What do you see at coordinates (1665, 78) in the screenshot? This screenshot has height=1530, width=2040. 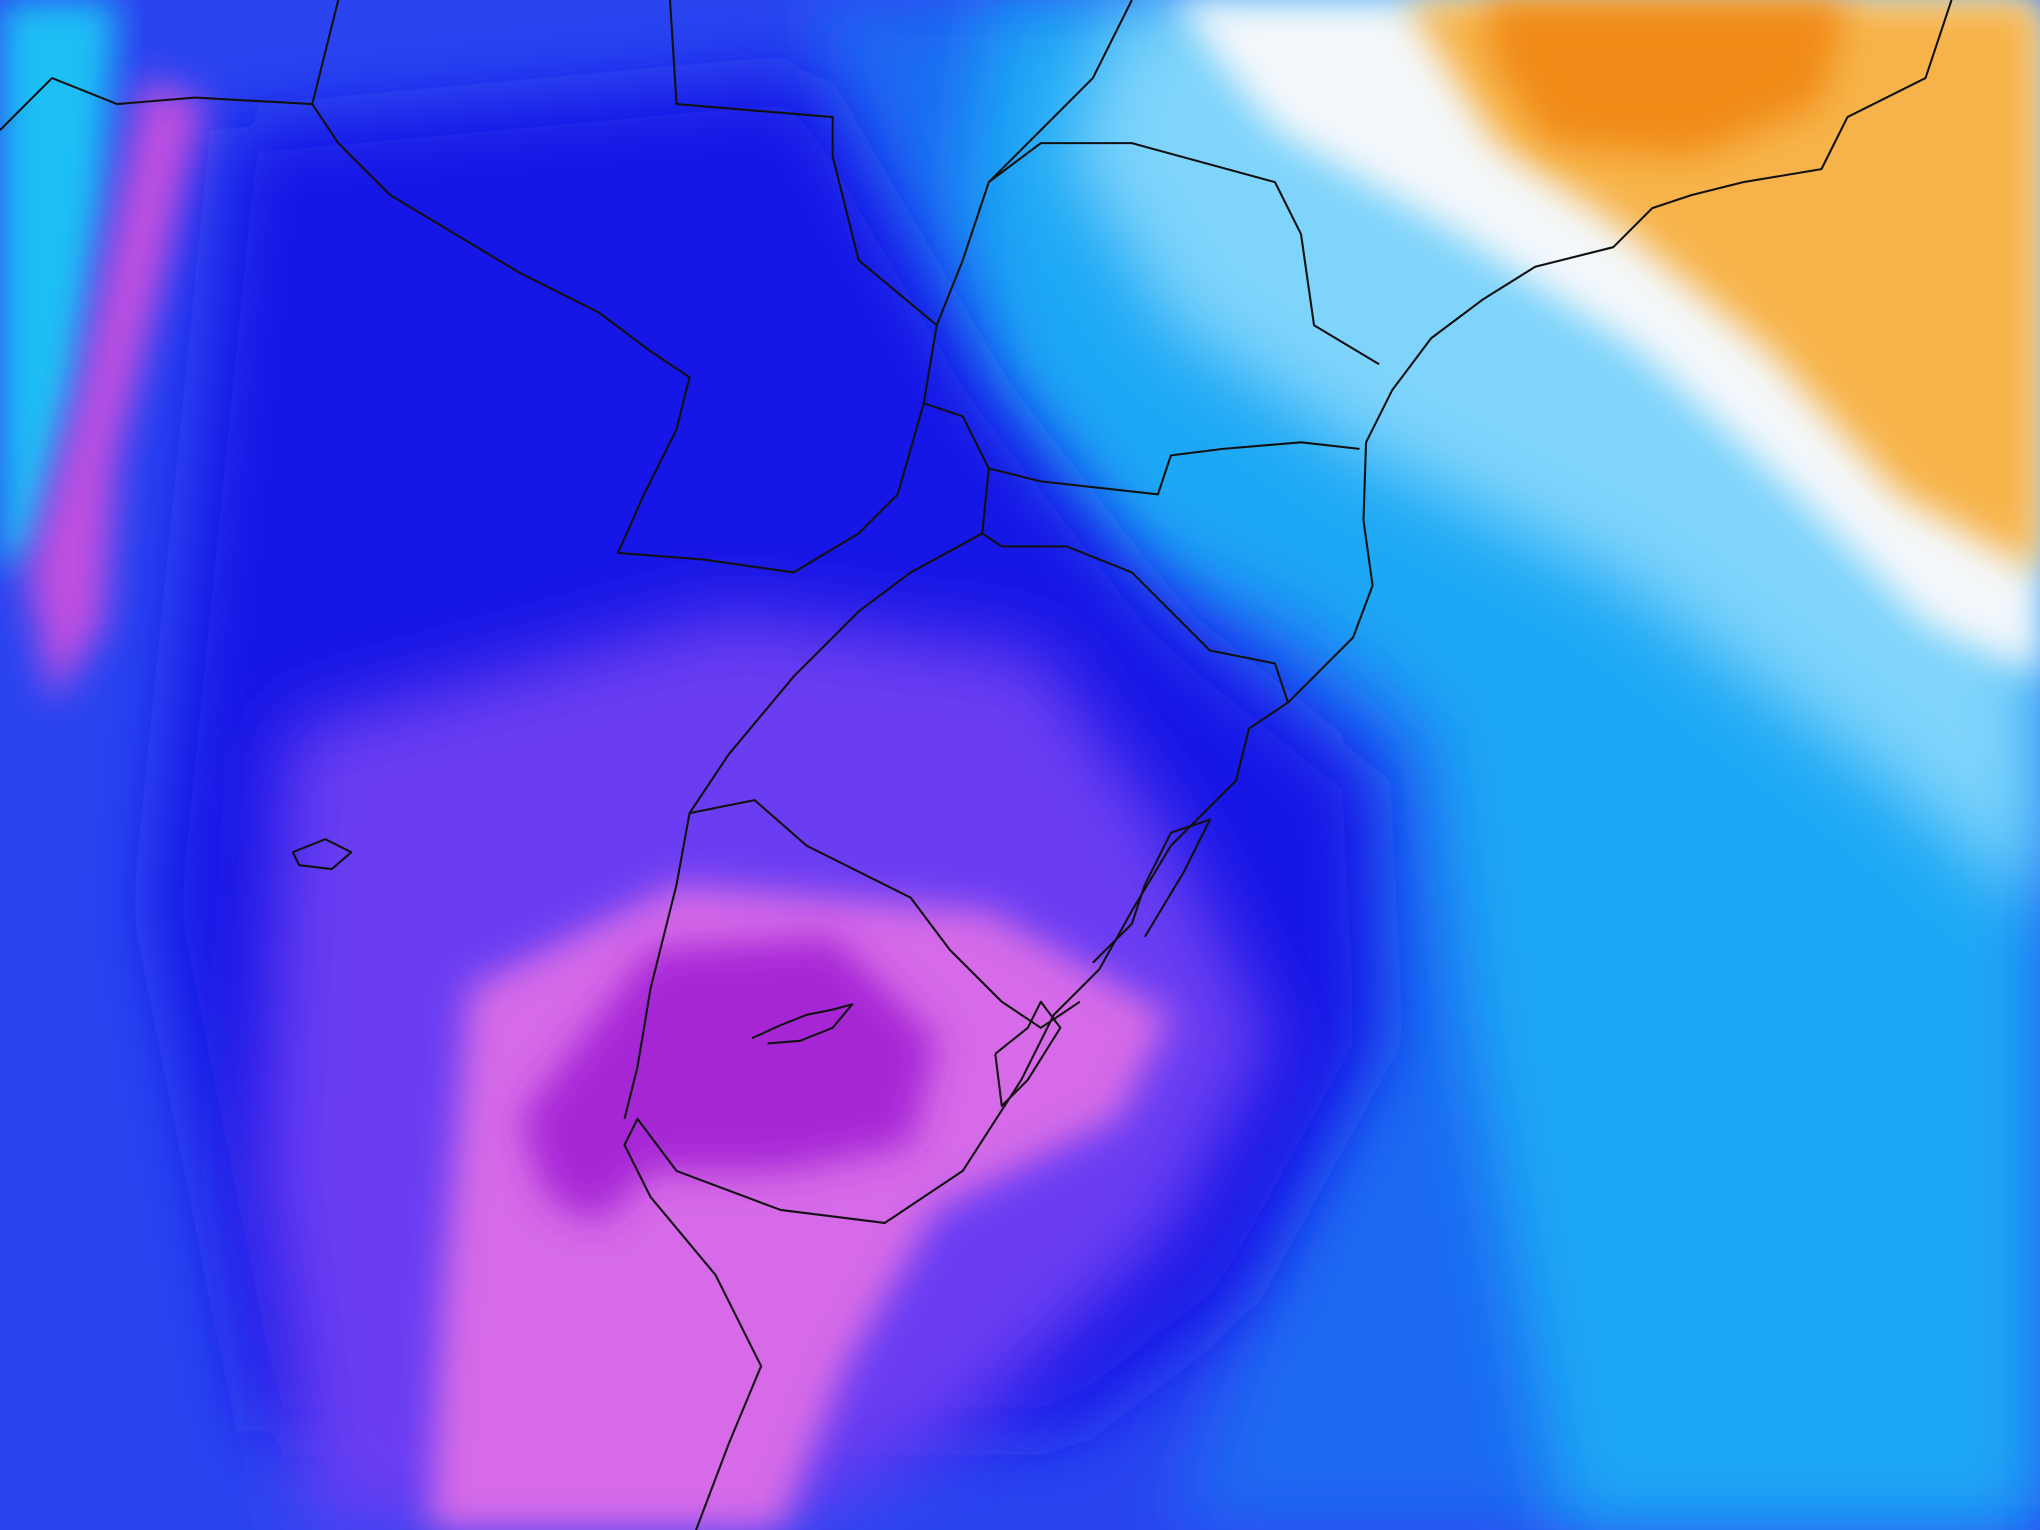 I see `dark-orange-zone` at bounding box center [1665, 78].